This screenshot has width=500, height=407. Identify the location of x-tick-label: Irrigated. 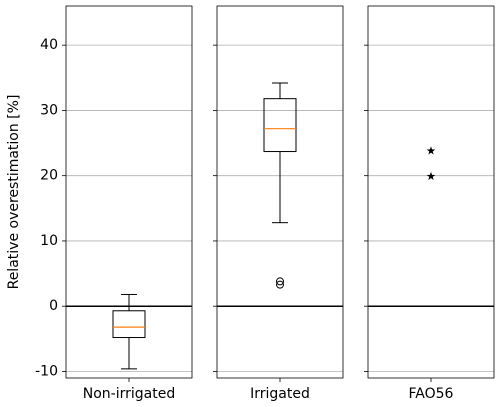
(280, 394).